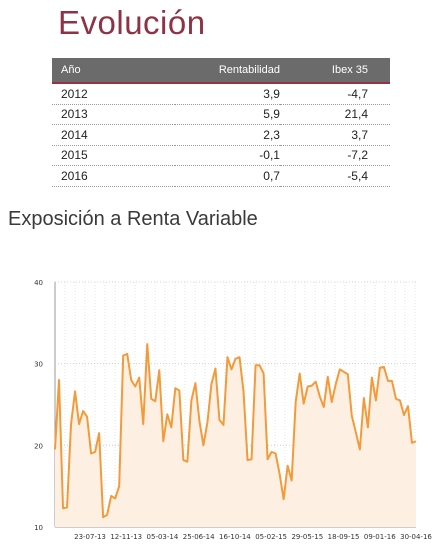  Describe the element at coordinates (38, 283) in the screenshot. I see `y-tick-label: 40` at that location.